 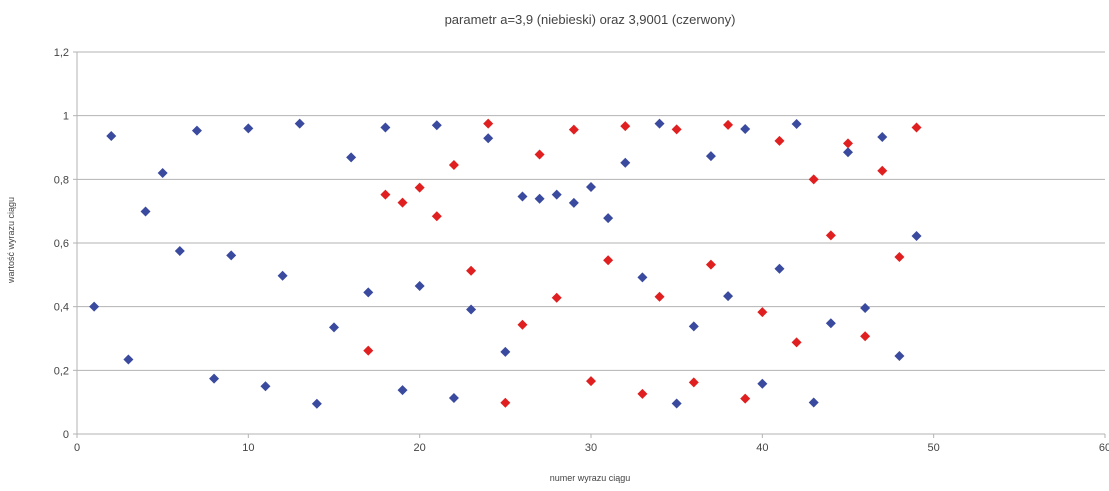 I want to click on x-tick-label-2: 20, so click(x=420, y=448).